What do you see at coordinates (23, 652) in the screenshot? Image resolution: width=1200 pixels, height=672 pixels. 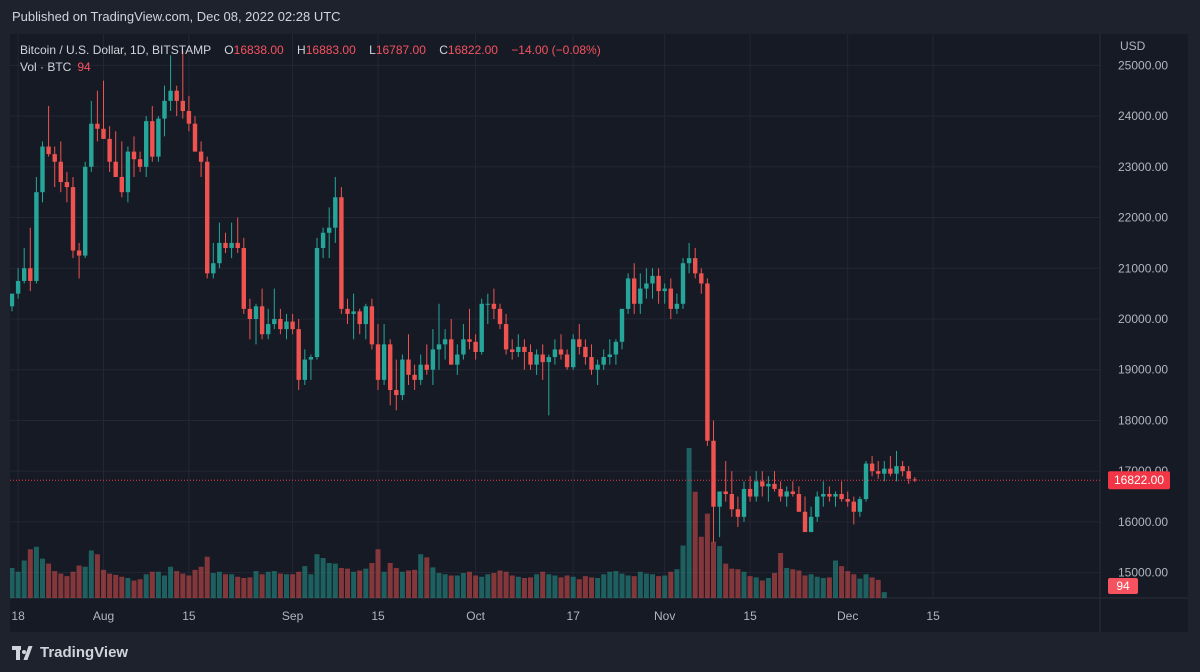 I see `tradingview-logo-icon` at bounding box center [23, 652].